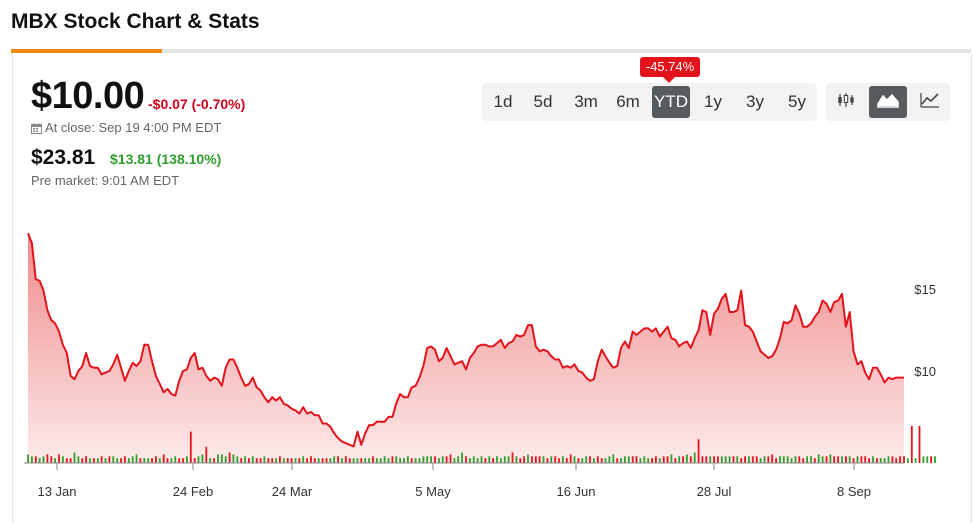 Image resolution: width=974 pixels, height=523 pixels. Describe the element at coordinates (713, 101) in the screenshot. I see `range-1y-button: 1y` at that location.